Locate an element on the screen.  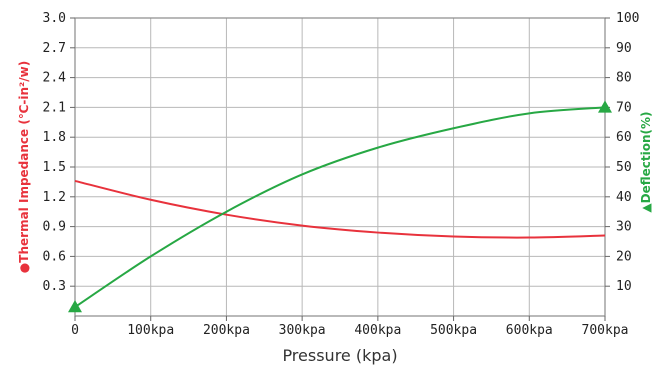
x-tick-label: 700kpa is located at coordinates (605, 330).